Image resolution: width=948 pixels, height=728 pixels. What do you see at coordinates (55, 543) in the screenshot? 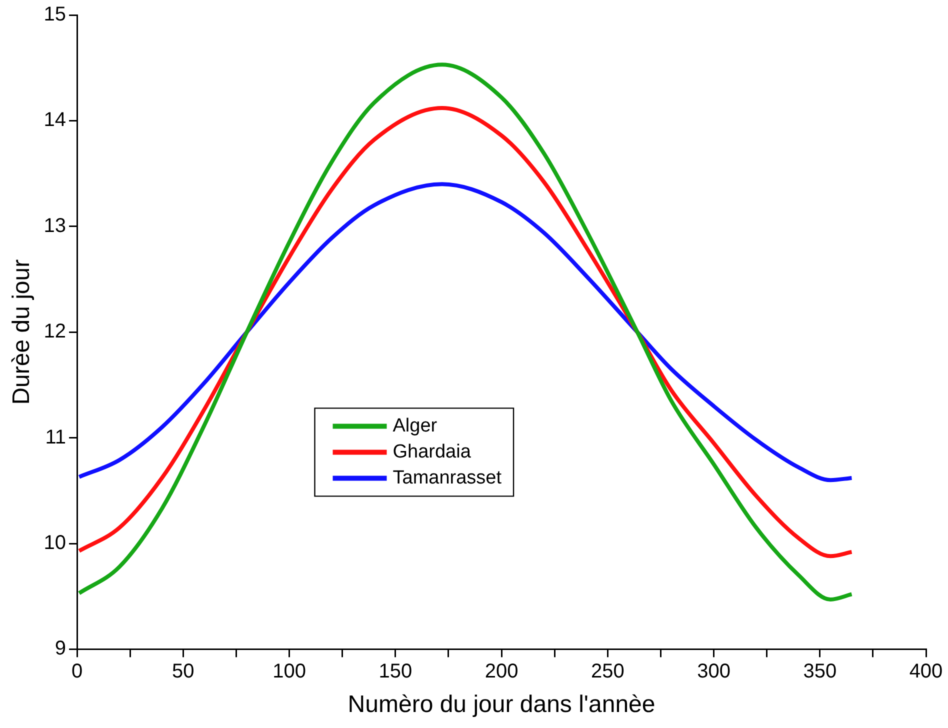
I see `y-tick-label: 10` at bounding box center [55, 543].